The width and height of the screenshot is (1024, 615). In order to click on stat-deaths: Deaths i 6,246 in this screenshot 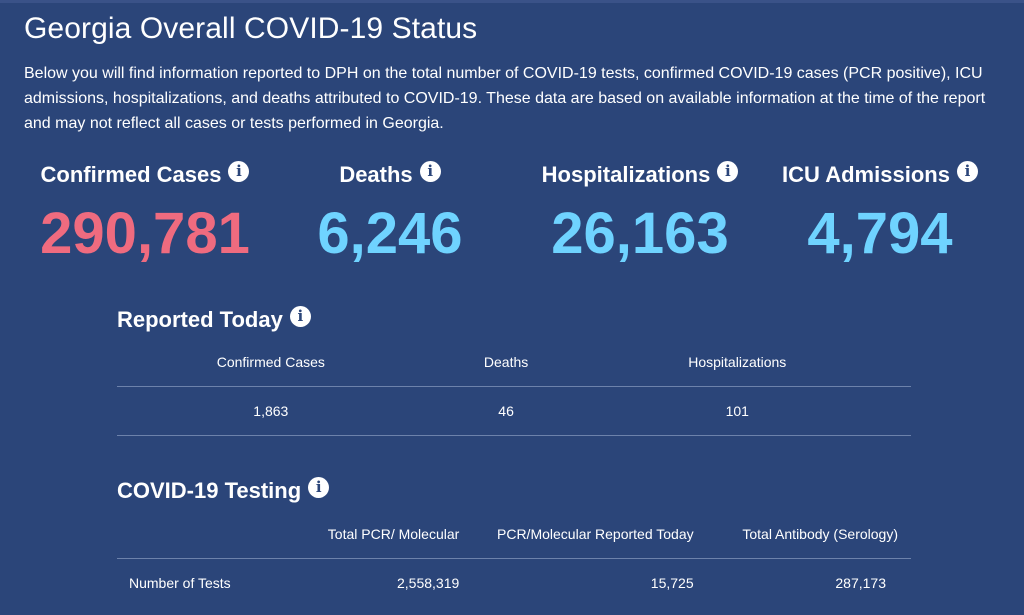, I will do `click(390, 213)`.